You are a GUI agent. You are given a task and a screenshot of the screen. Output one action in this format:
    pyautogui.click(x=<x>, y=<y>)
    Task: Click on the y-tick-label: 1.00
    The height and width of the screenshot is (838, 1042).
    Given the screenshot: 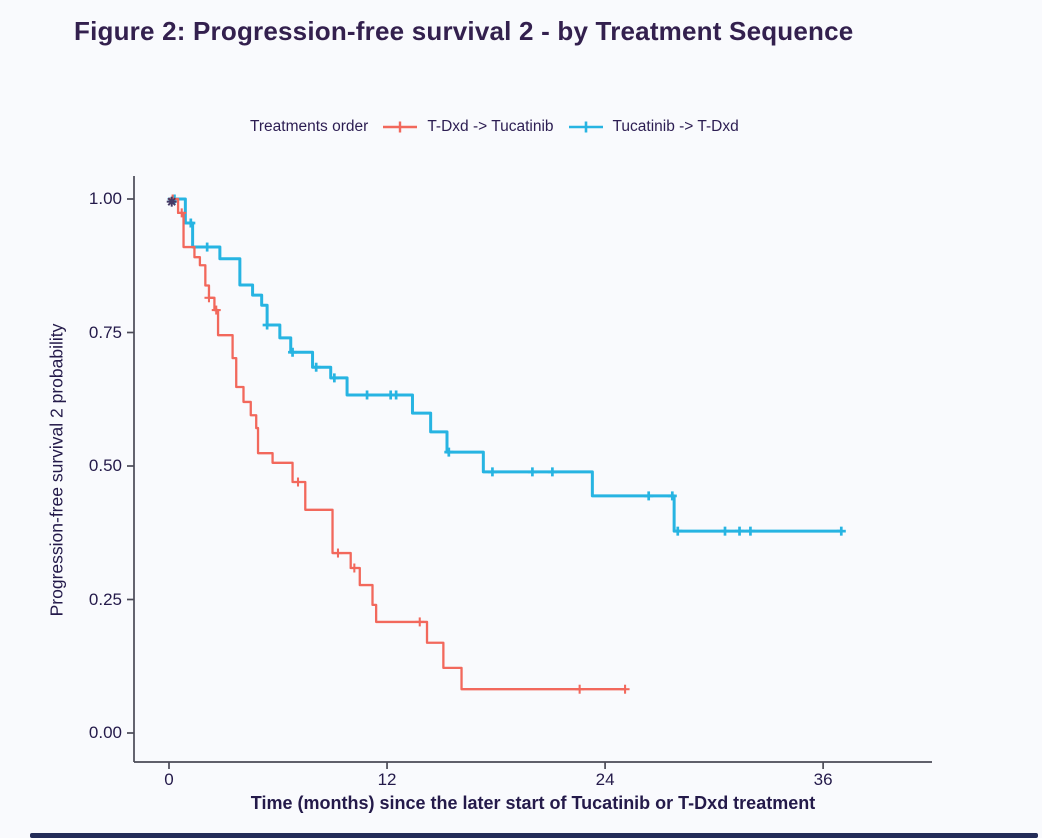 What is the action you would take?
    pyautogui.click(x=105, y=198)
    